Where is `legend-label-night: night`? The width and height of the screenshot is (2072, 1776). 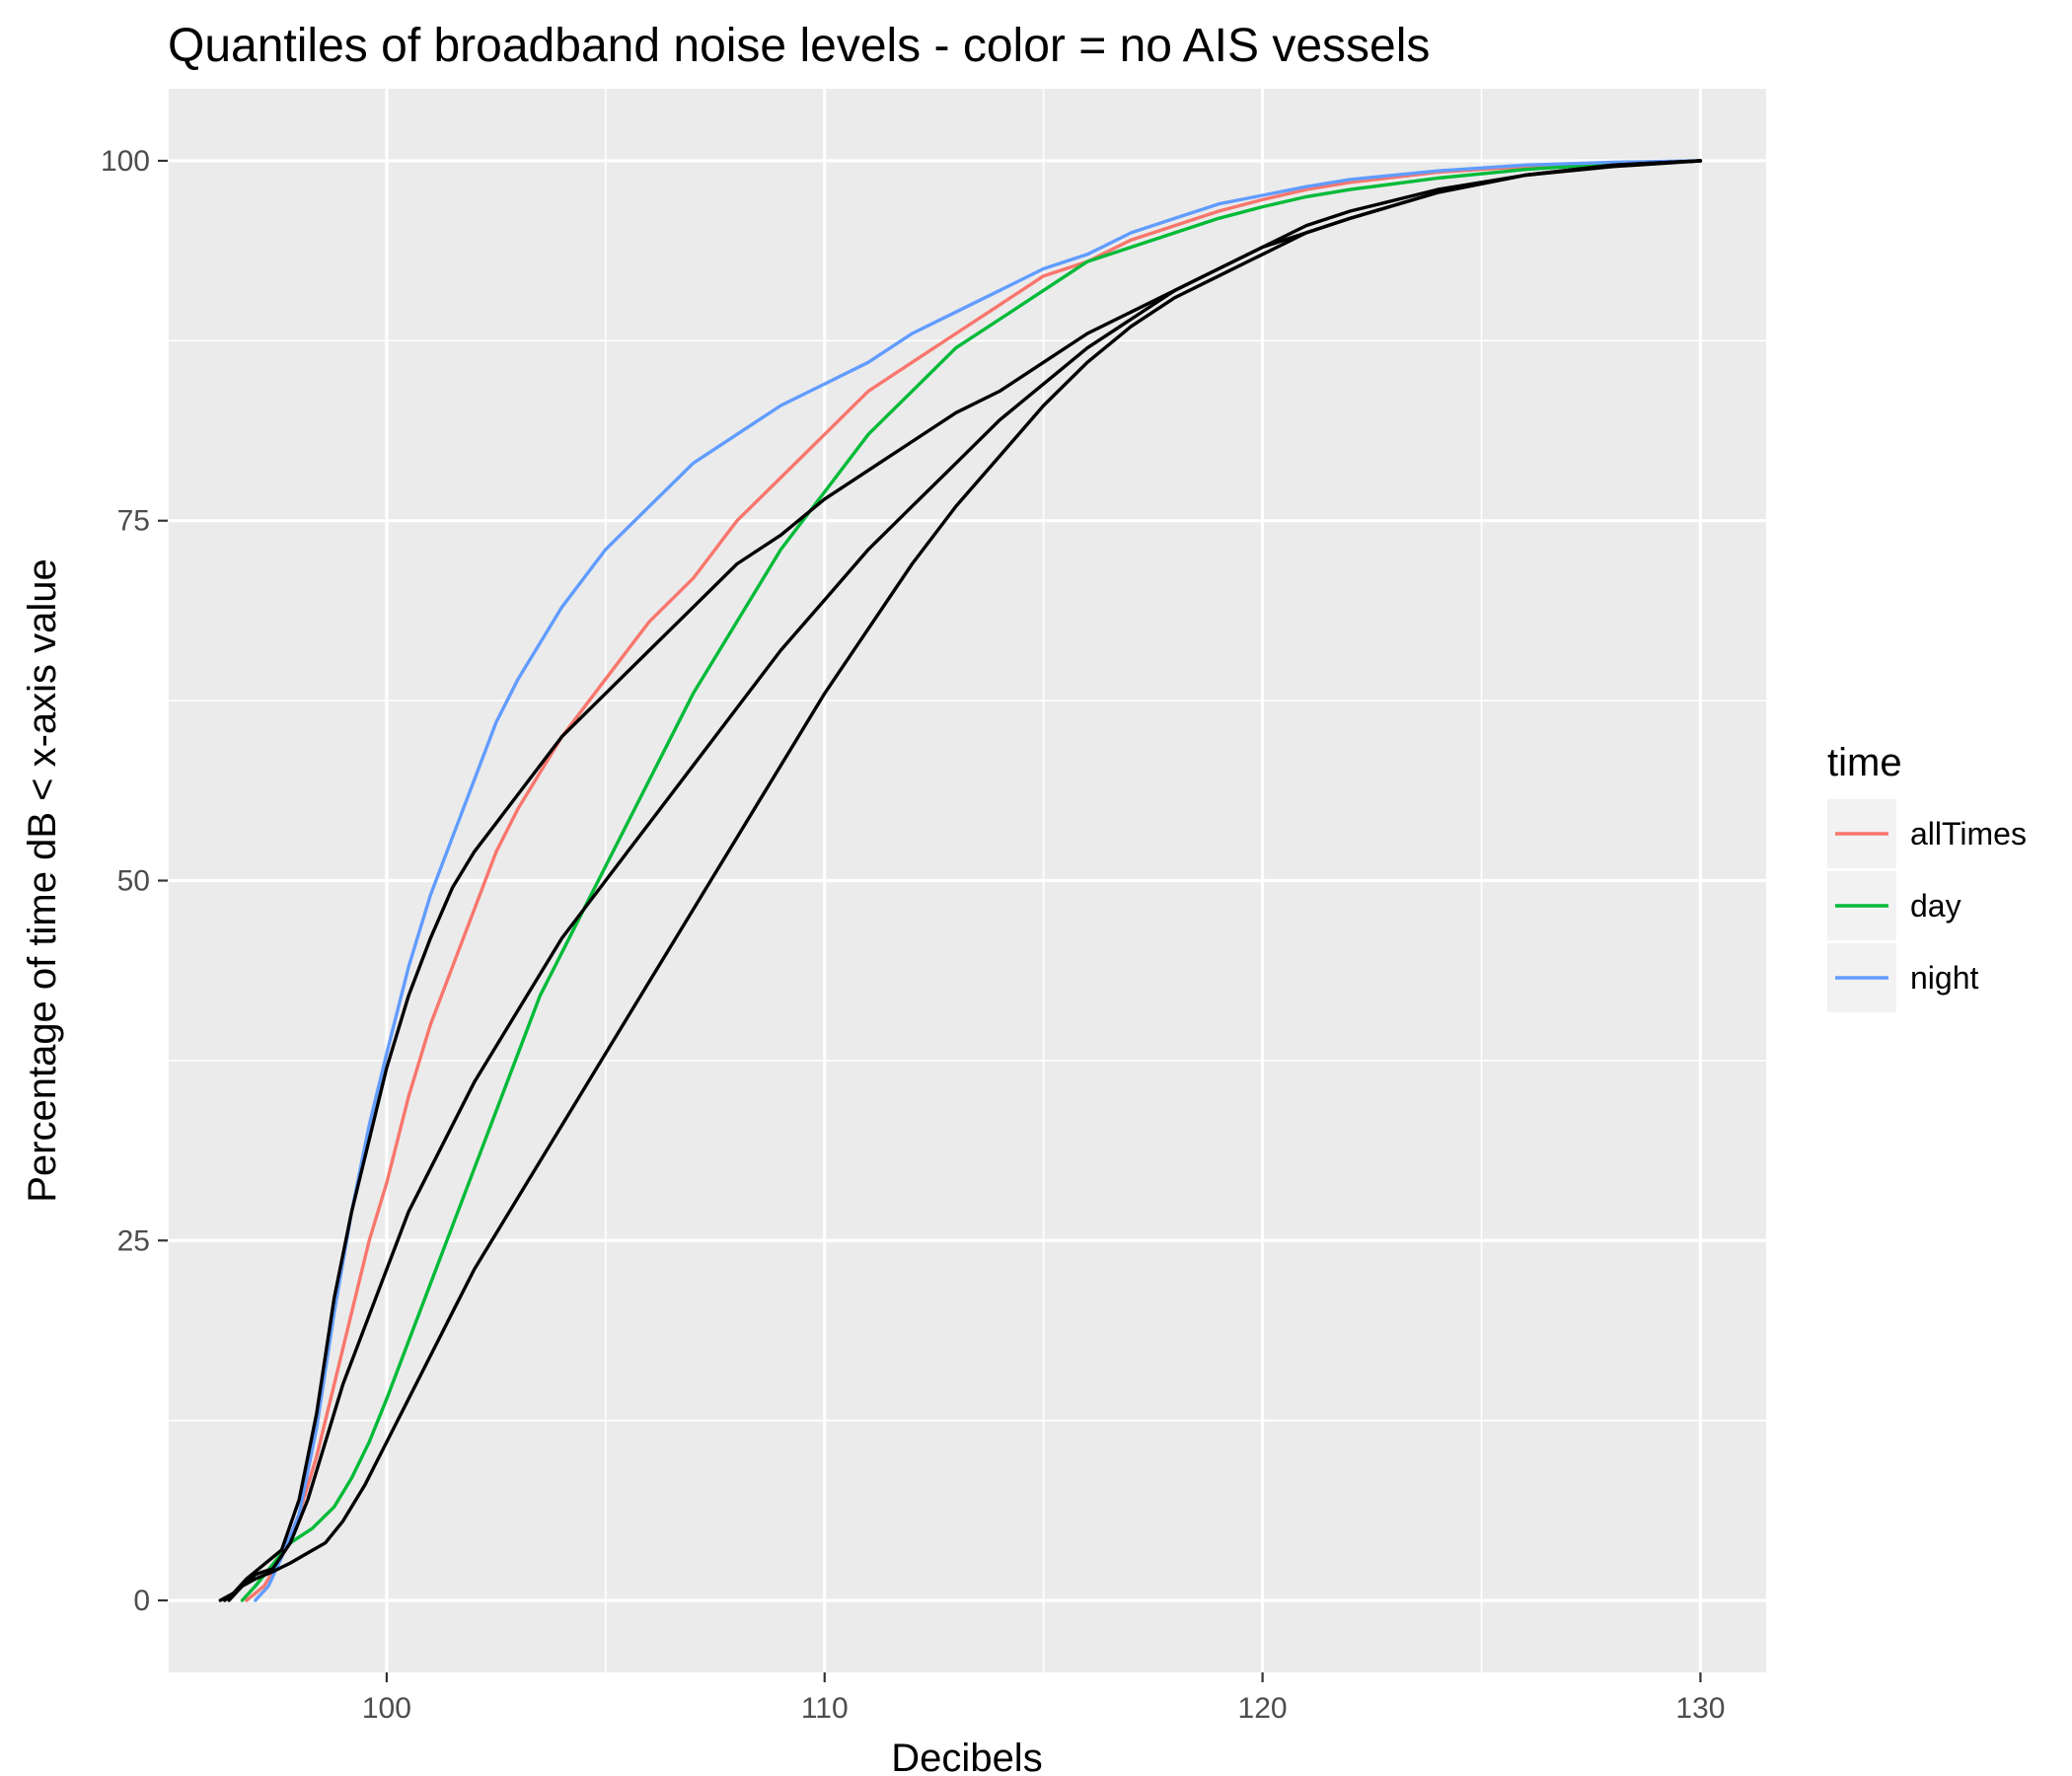 legend-label-night: night is located at coordinates (1944, 978).